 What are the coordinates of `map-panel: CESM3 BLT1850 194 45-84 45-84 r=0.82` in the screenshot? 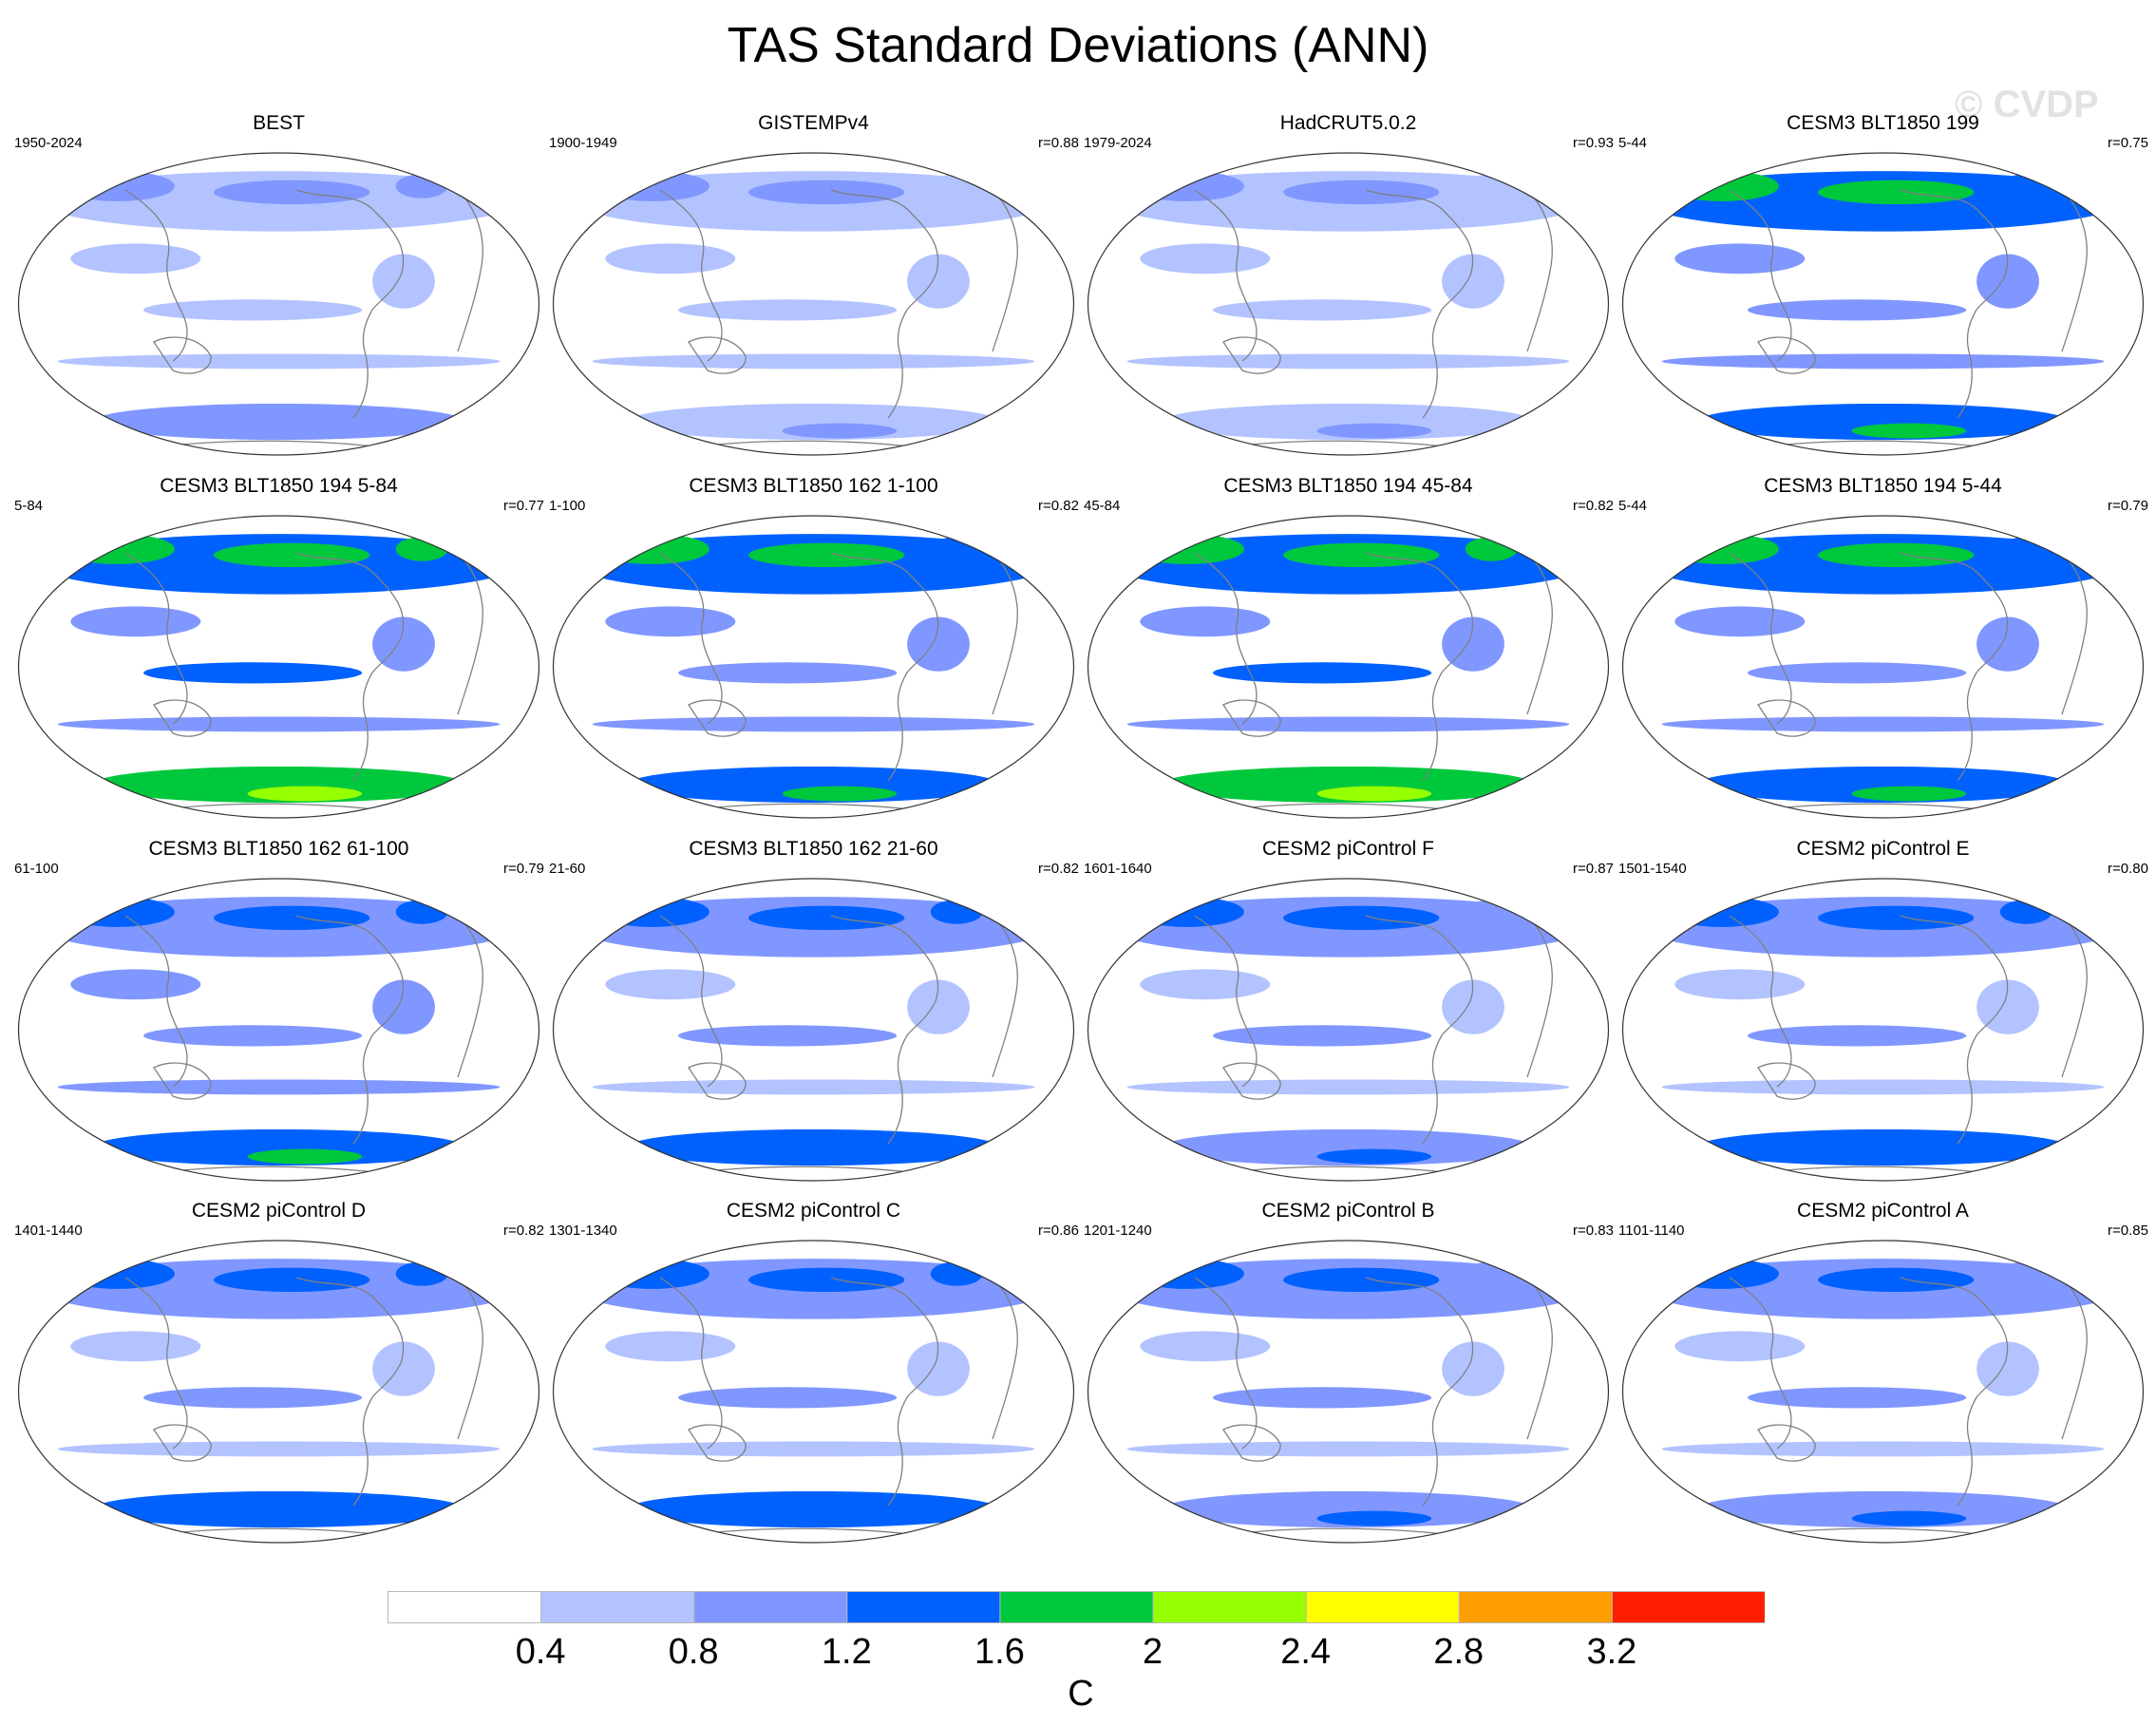 It's located at (1349, 656).